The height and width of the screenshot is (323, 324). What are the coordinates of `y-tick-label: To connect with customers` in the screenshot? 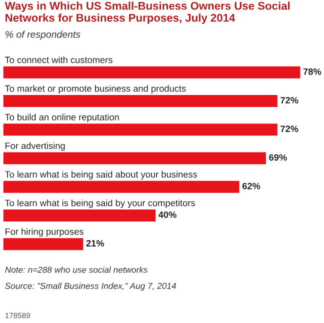 It's located at (58, 60).